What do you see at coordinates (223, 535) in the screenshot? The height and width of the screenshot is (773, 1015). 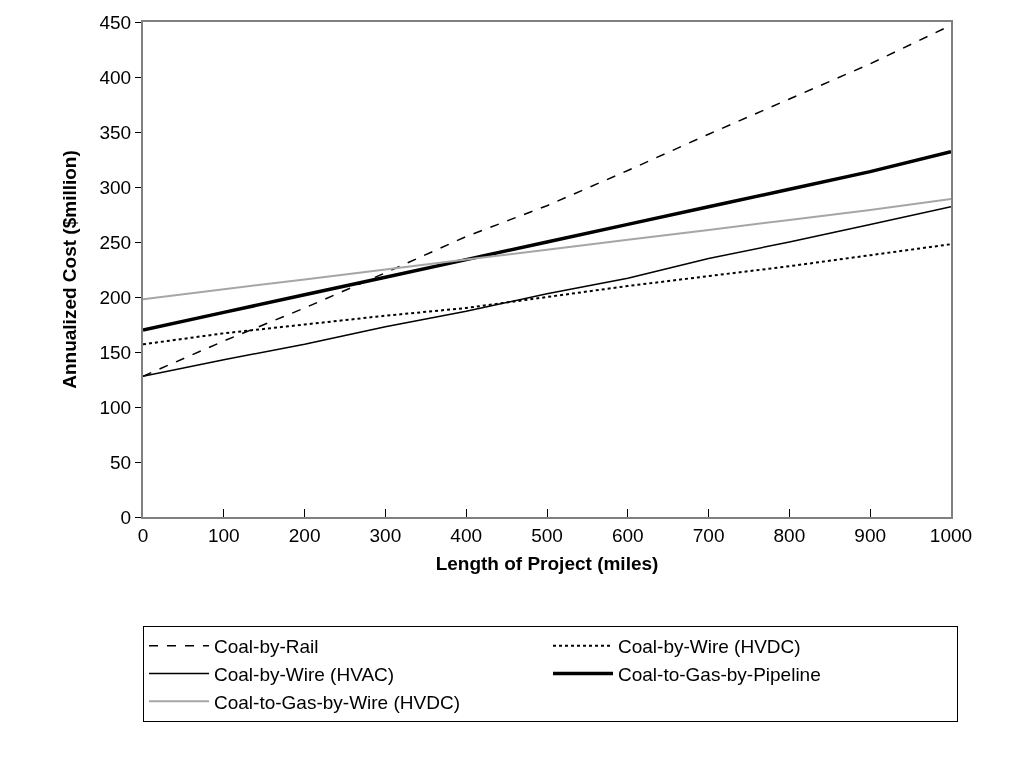 I see `x-tick-label: 100` at bounding box center [223, 535].